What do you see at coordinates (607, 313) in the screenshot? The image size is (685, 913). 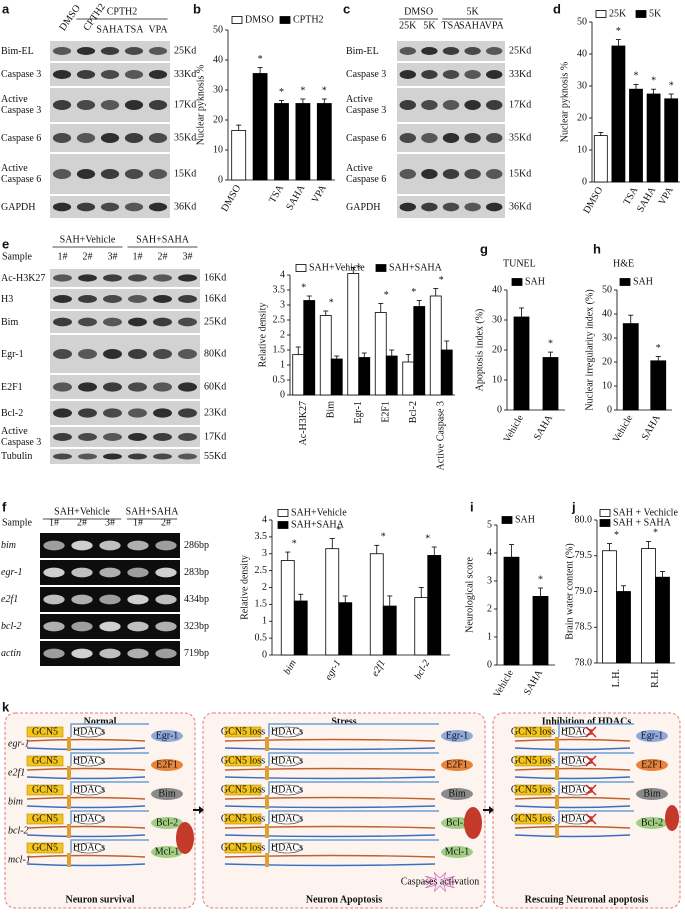 I see `y-tick-label: 40` at bounding box center [607, 313].